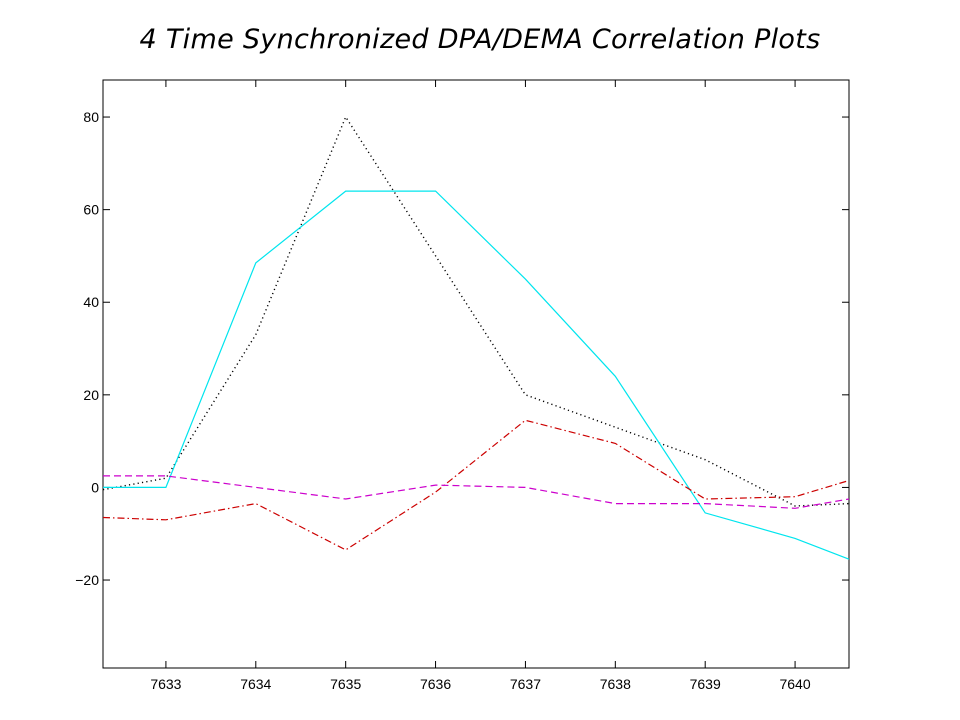  What do you see at coordinates (525, 684) in the screenshot?
I see `x-tick-label: 7637` at bounding box center [525, 684].